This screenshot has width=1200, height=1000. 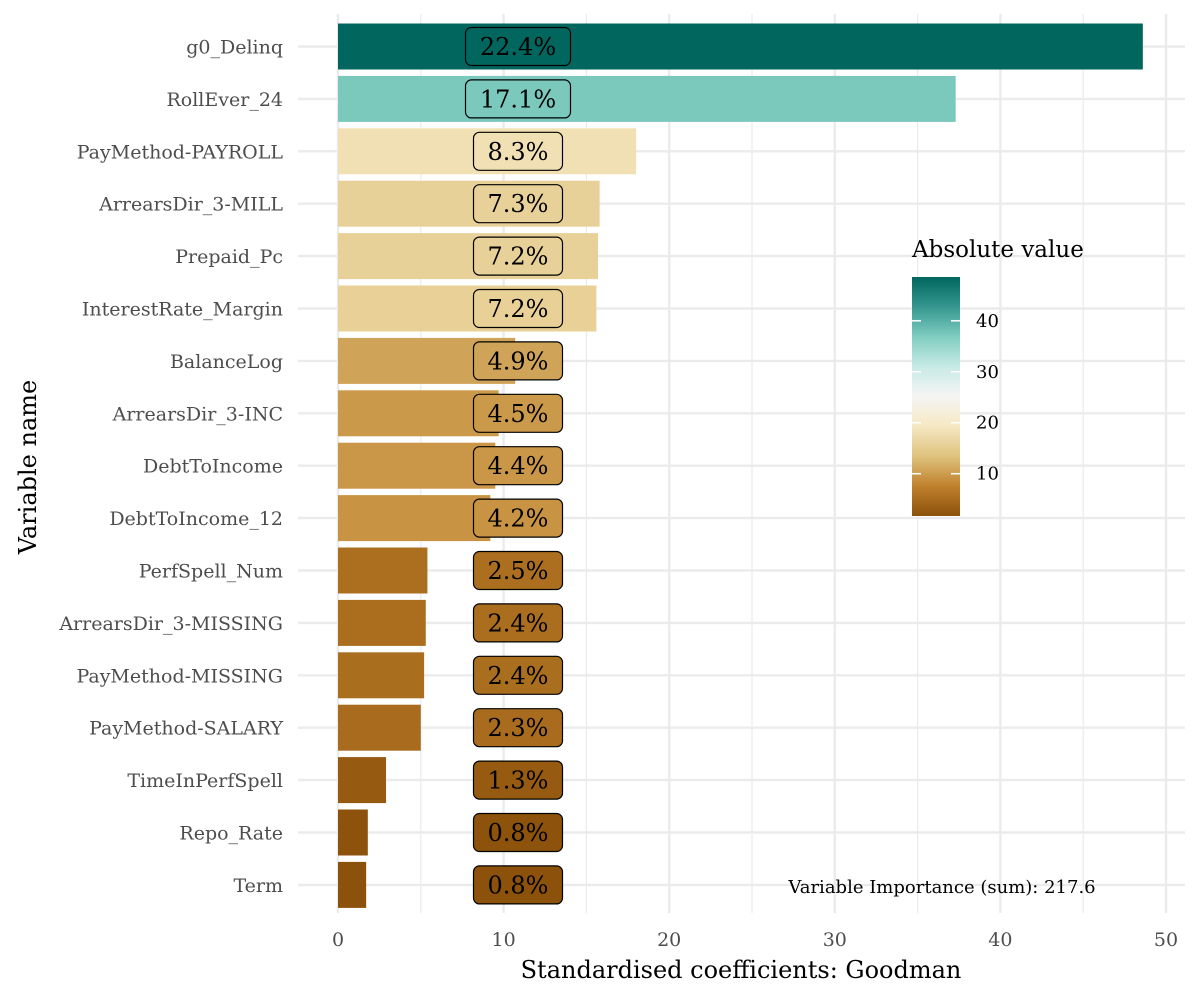 I want to click on legend-ticks: 10 20 30 40, so click(x=955, y=398).